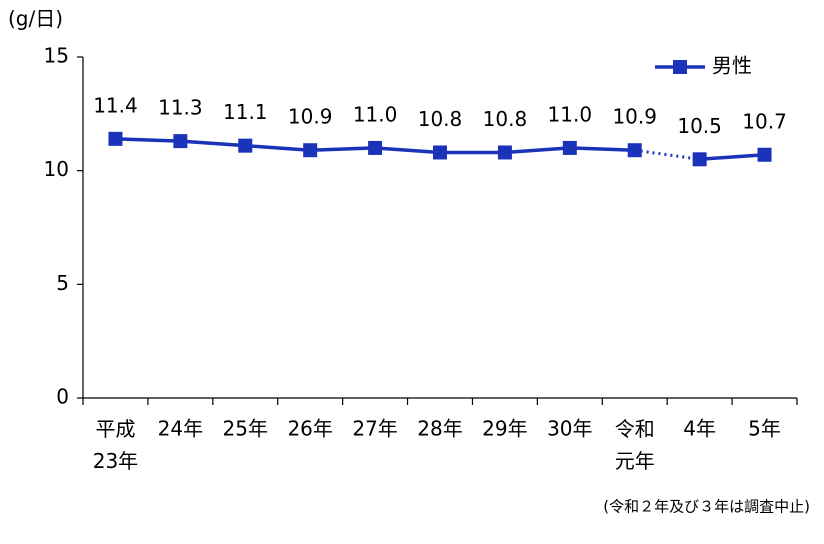  Describe the element at coordinates (732, 157) in the screenshot. I see `line` at that location.